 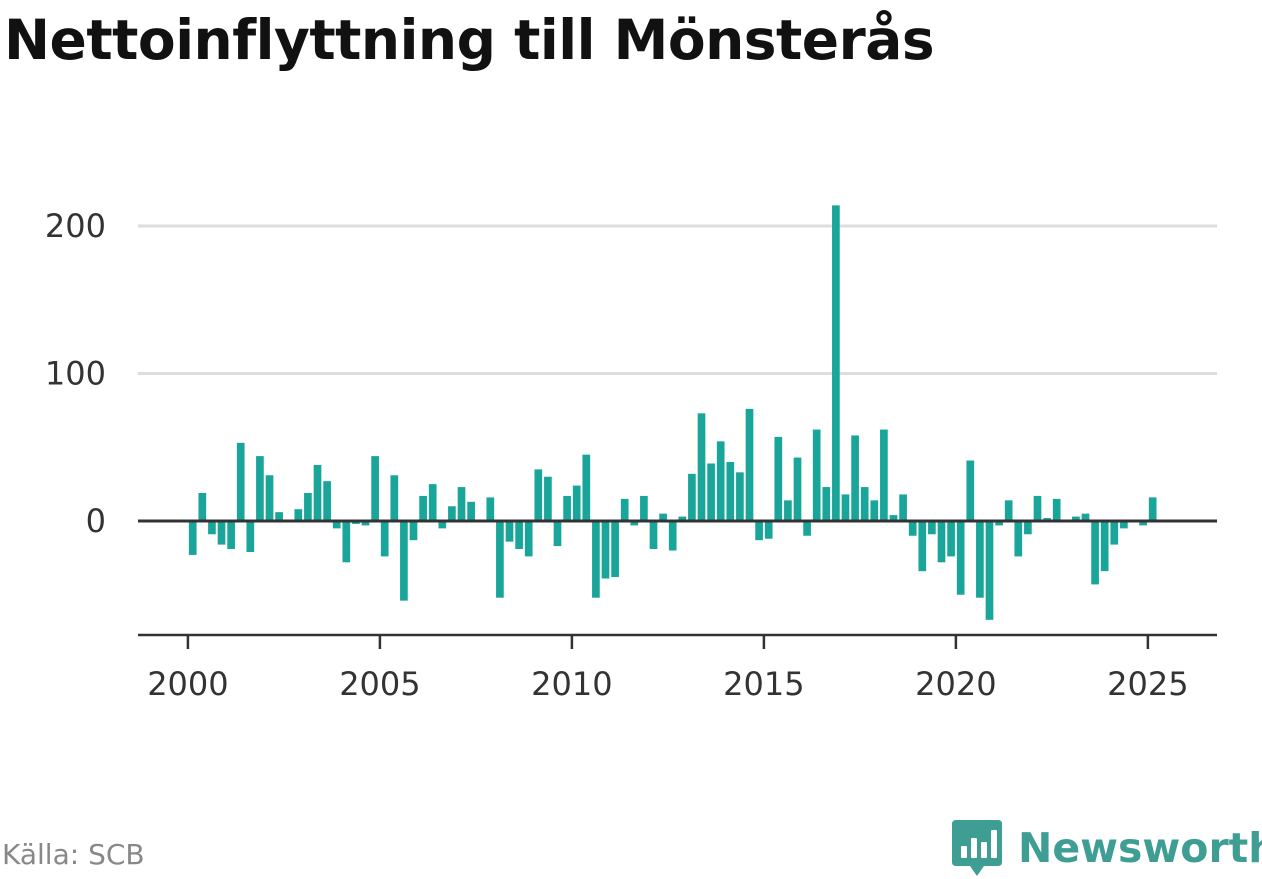 What do you see at coordinates (763, 684) in the screenshot?
I see `x-tick-label: 2015` at bounding box center [763, 684].